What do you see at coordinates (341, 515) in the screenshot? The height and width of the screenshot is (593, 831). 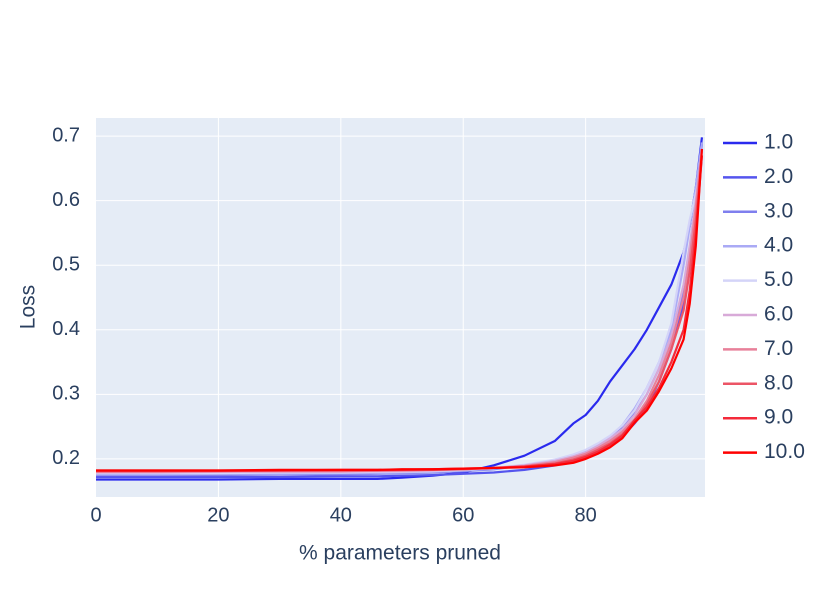 I see `x-tick-label: 40` at bounding box center [341, 515].